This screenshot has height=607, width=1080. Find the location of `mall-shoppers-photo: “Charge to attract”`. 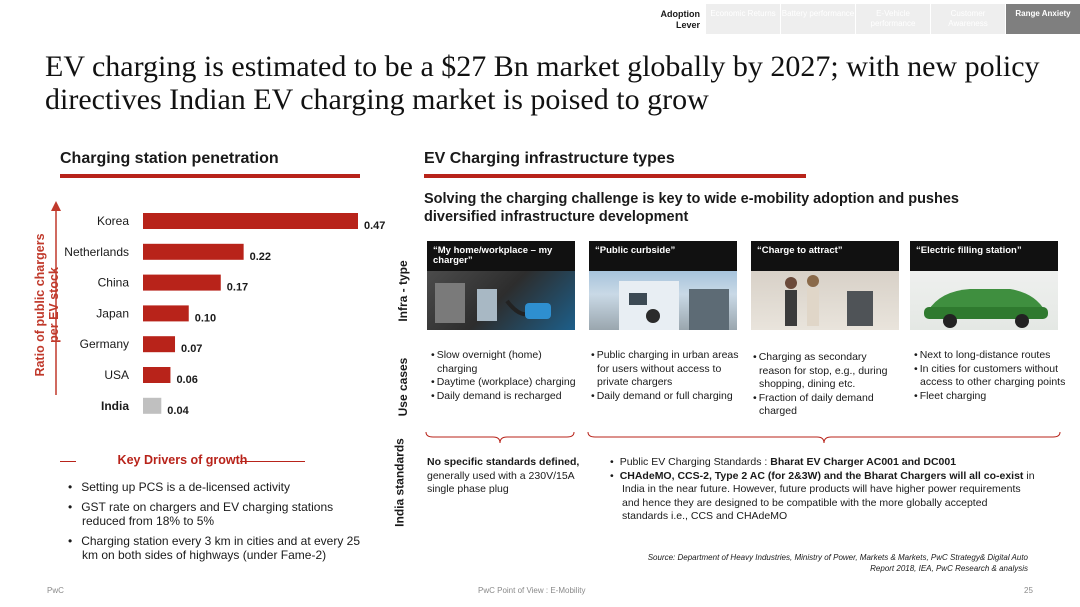

mall-shoppers-photo: “Charge to attract” is located at coordinates (825, 285).